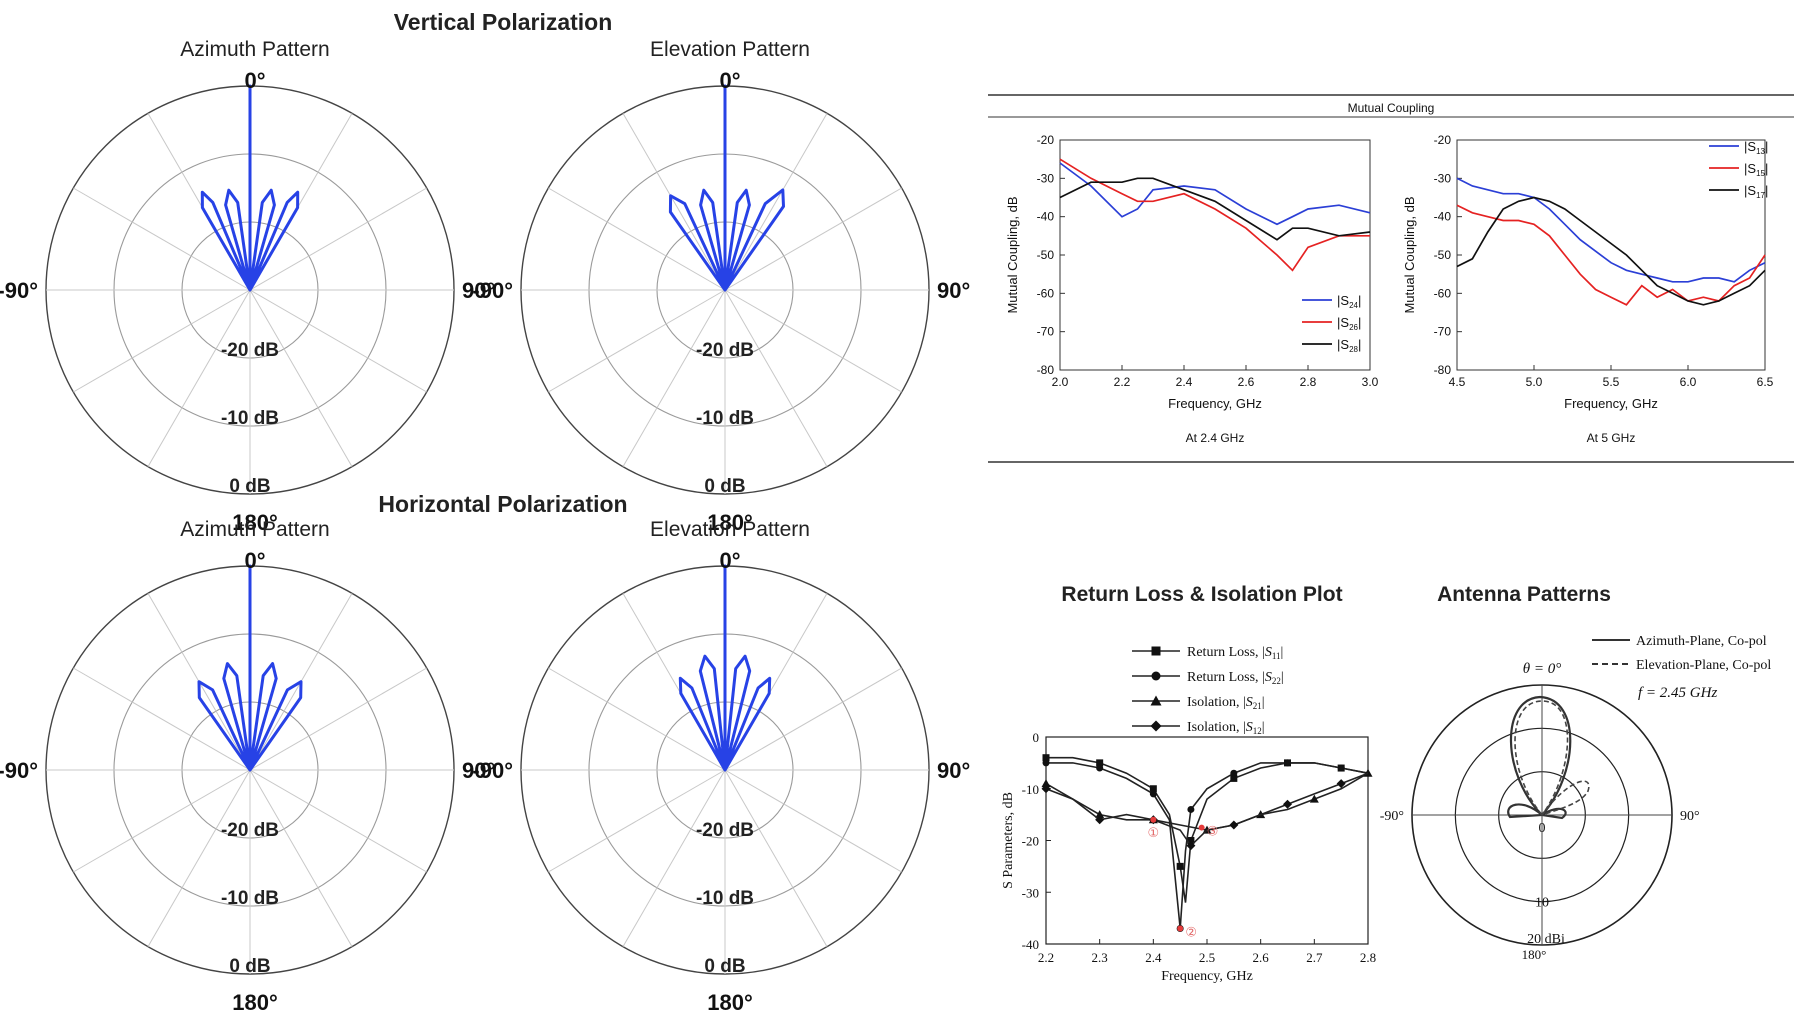  What do you see at coordinates (1701, 641) in the screenshot?
I see `legend-label: Azimuth-Plane, Co-pol` at bounding box center [1701, 641].